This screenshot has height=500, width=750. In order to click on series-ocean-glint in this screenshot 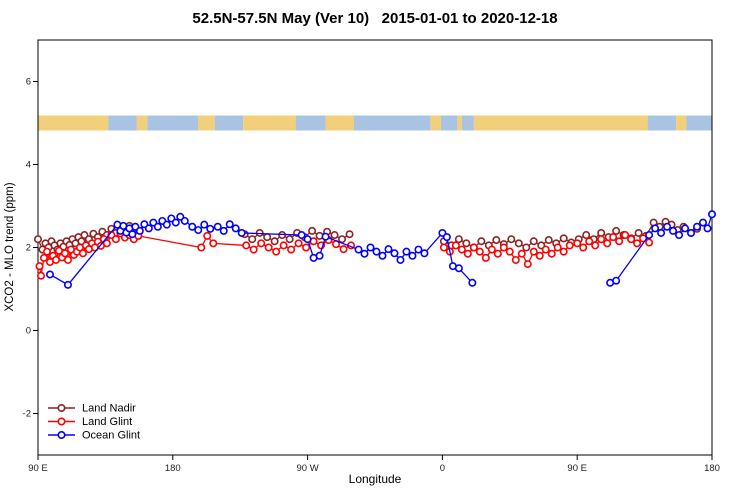, I will do `click(380, 249)`.